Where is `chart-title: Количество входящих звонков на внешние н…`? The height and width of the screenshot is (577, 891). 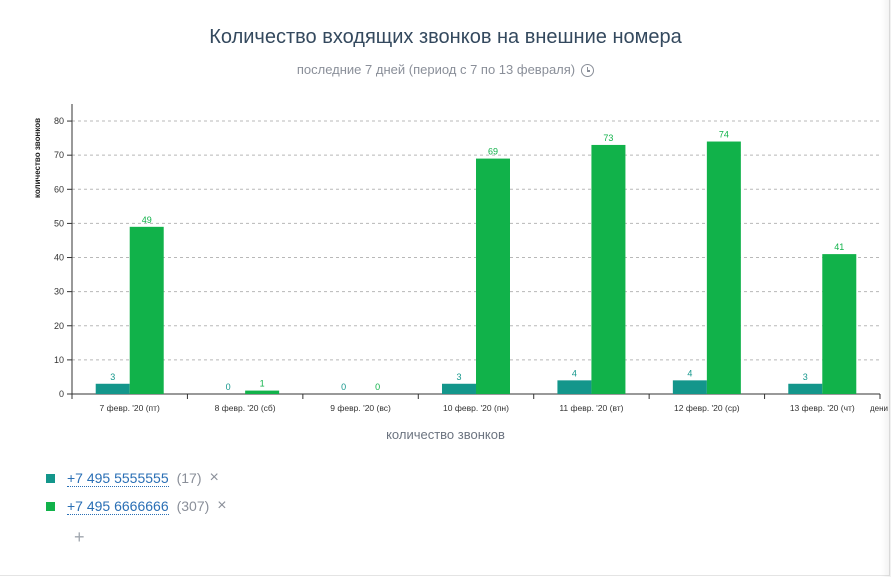
chart-title: Количество входящих звонков на внешние н… is located at coordinates (445, 37).